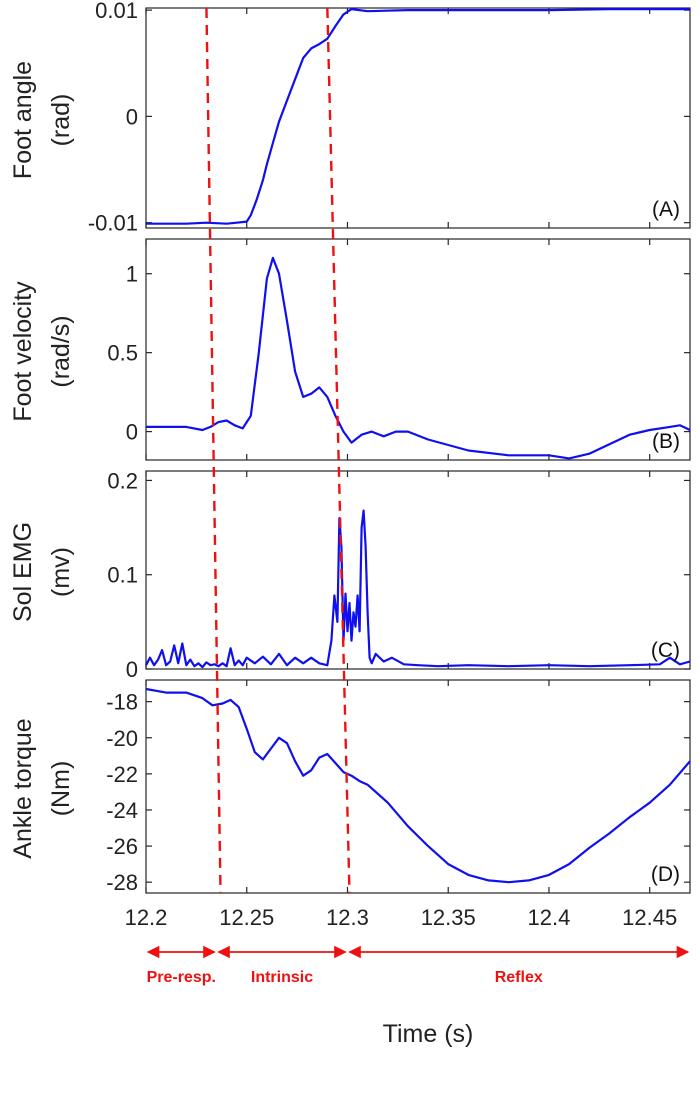 The height and width of the screenshot is (1107, 700). I want to click on y-tick-label: -28, so click(122, 882).